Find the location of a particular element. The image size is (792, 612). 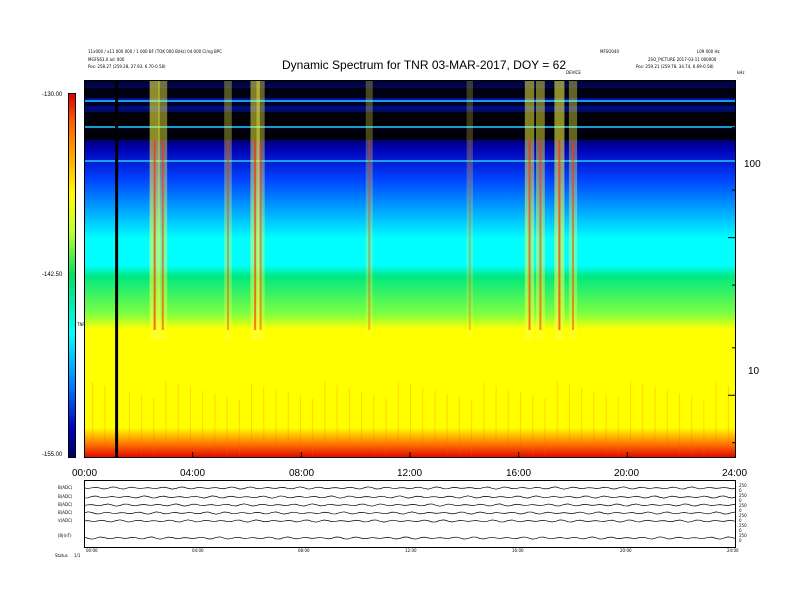

lower-frame is located at coordinates (410, 514).